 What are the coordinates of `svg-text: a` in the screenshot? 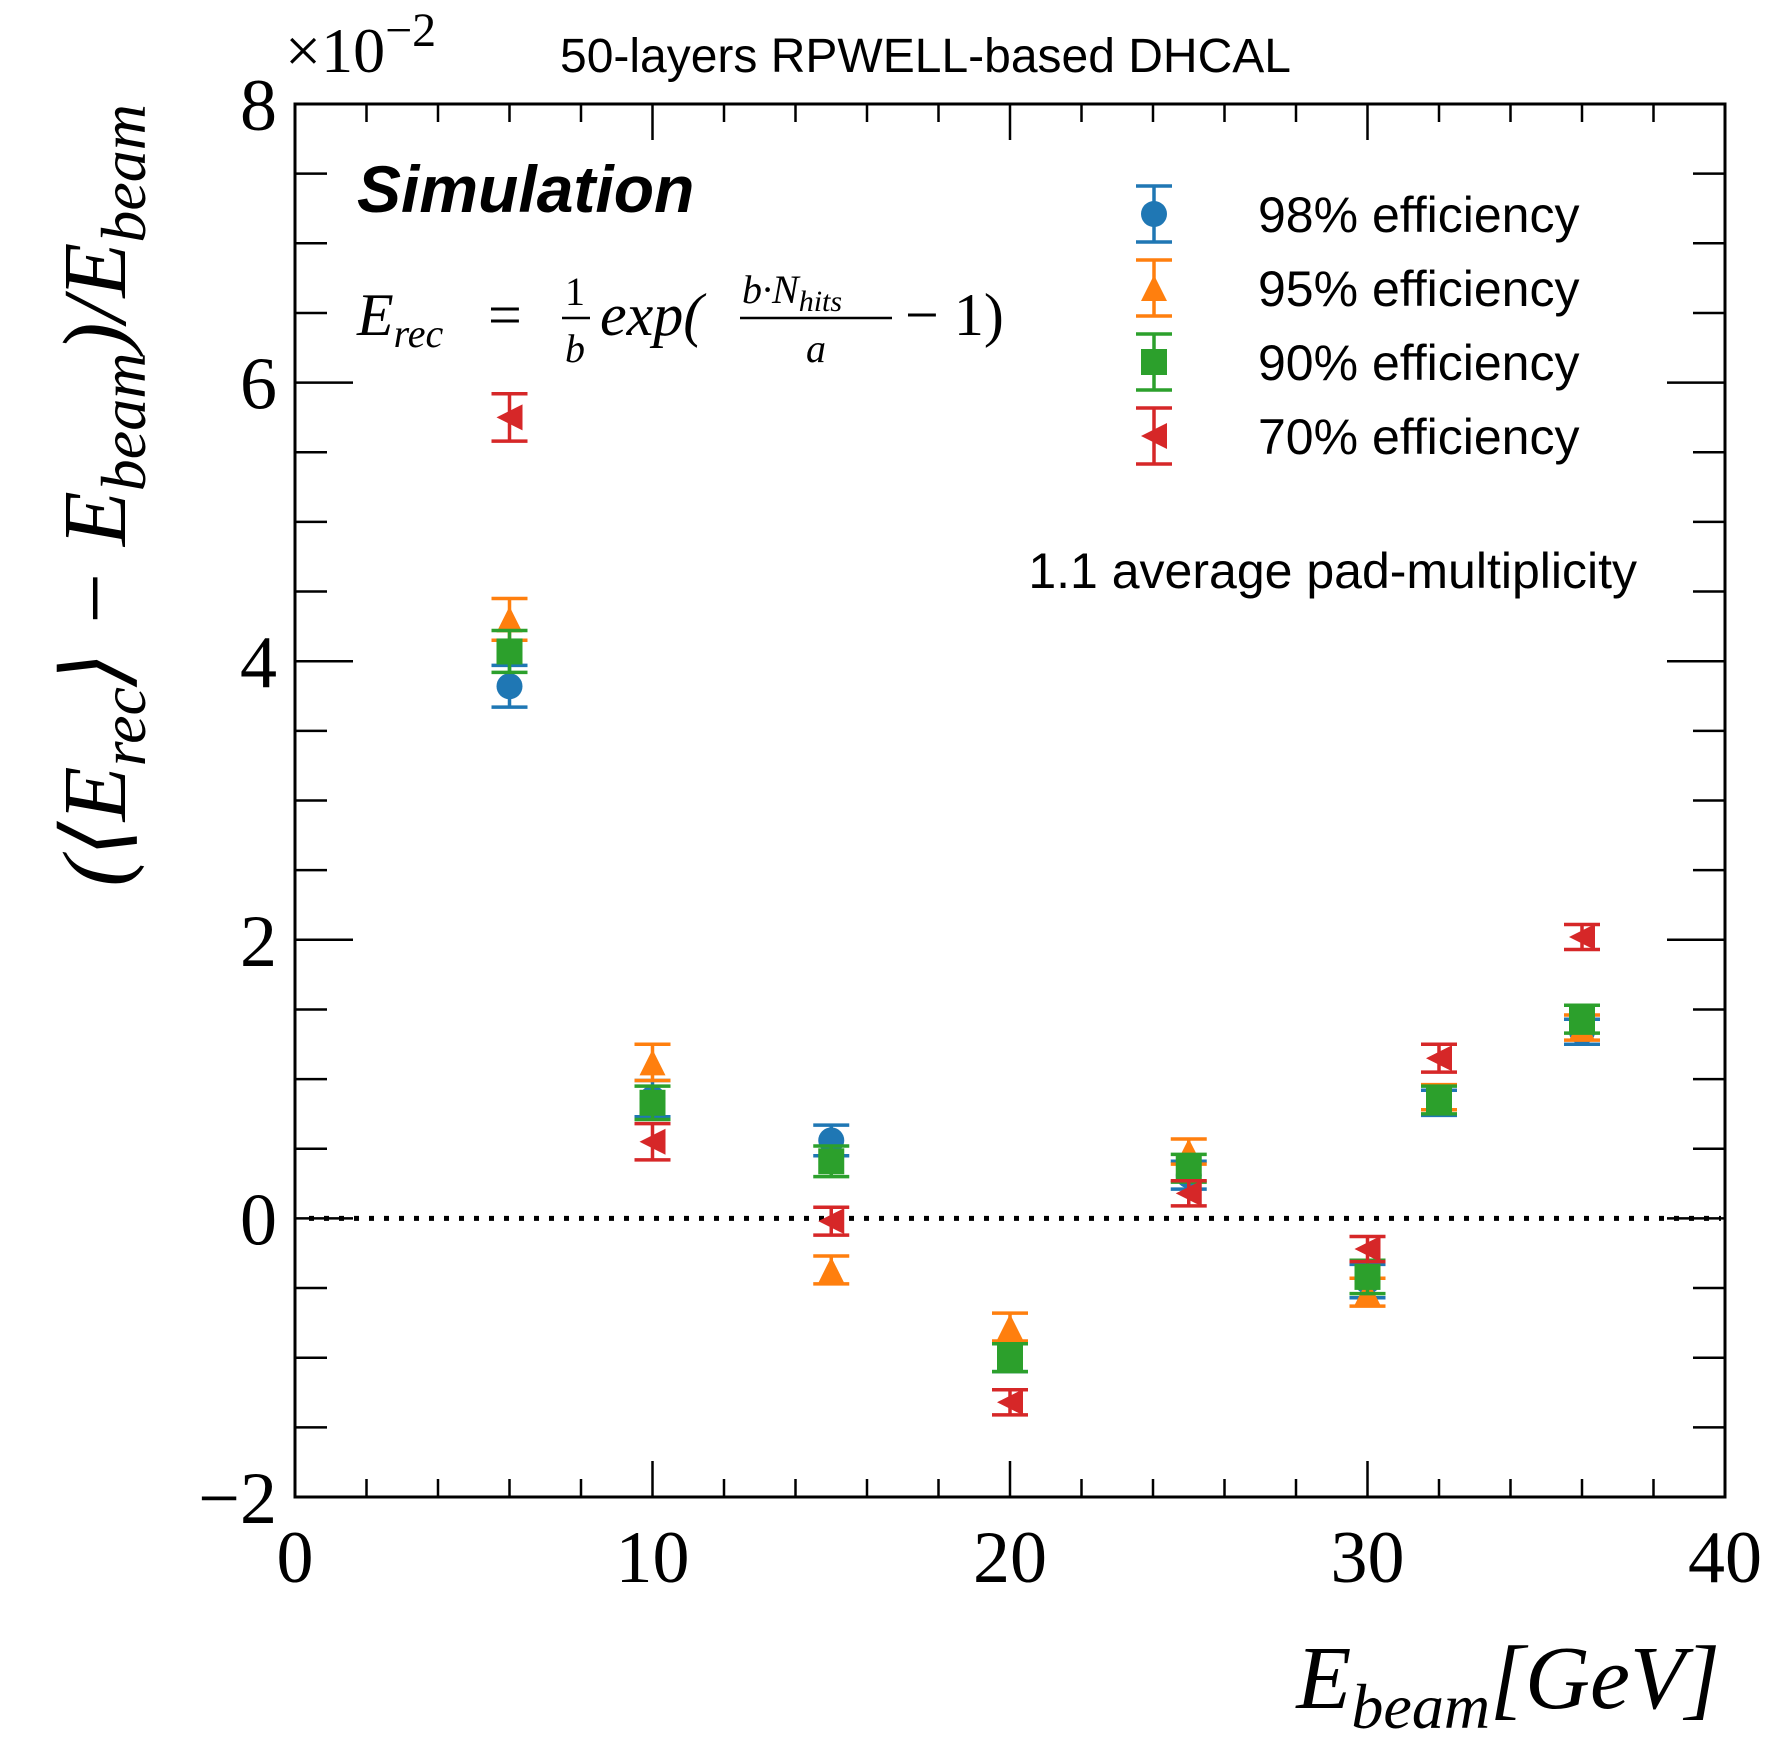 It's located at (816, 348).